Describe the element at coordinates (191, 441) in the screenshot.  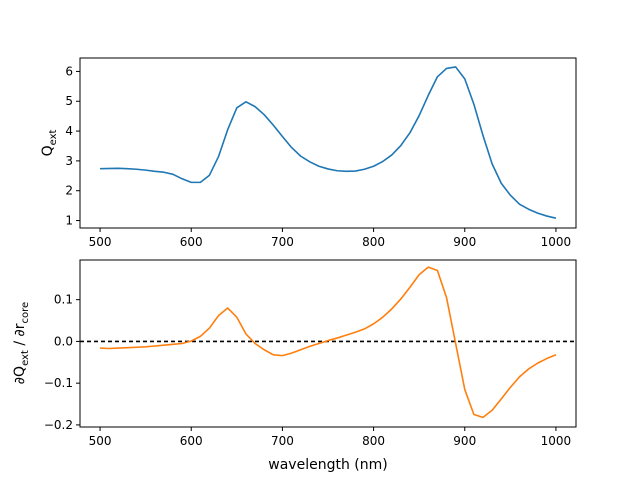
I see `bottom-x-tick-label: 600` at that location.